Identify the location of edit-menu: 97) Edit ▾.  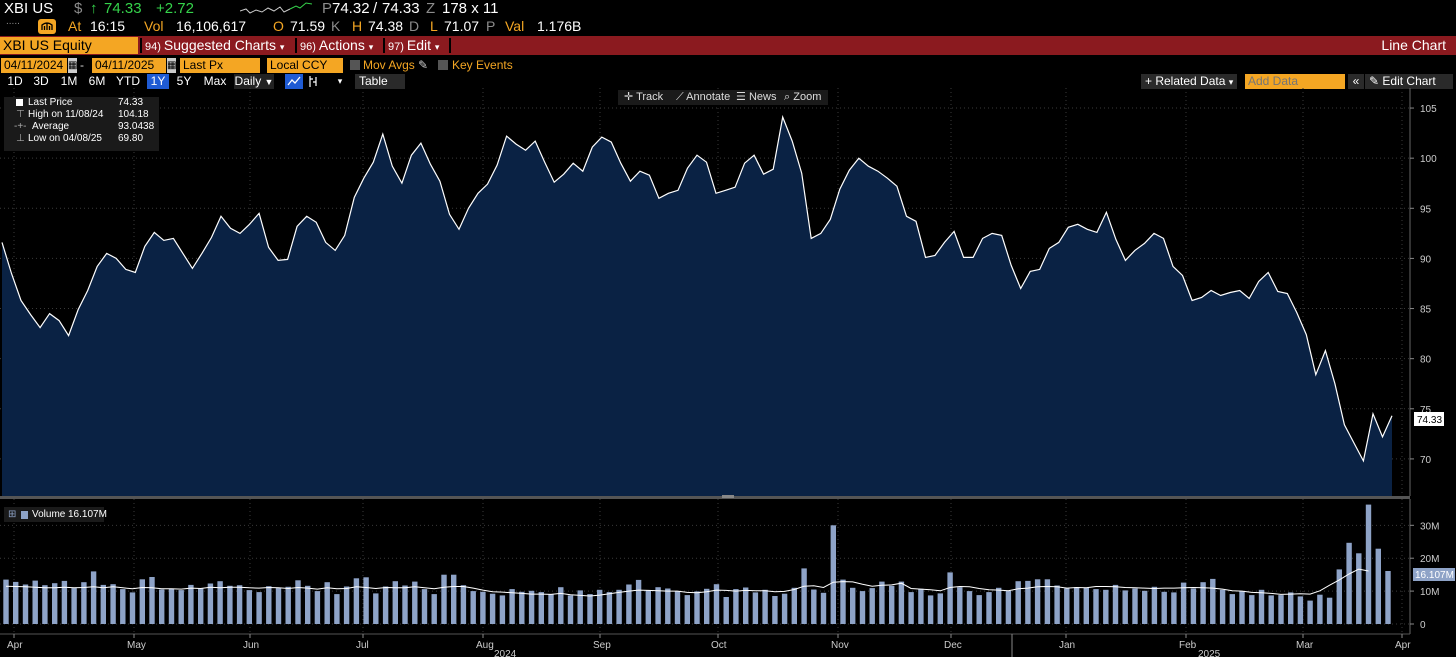
(413, 45).